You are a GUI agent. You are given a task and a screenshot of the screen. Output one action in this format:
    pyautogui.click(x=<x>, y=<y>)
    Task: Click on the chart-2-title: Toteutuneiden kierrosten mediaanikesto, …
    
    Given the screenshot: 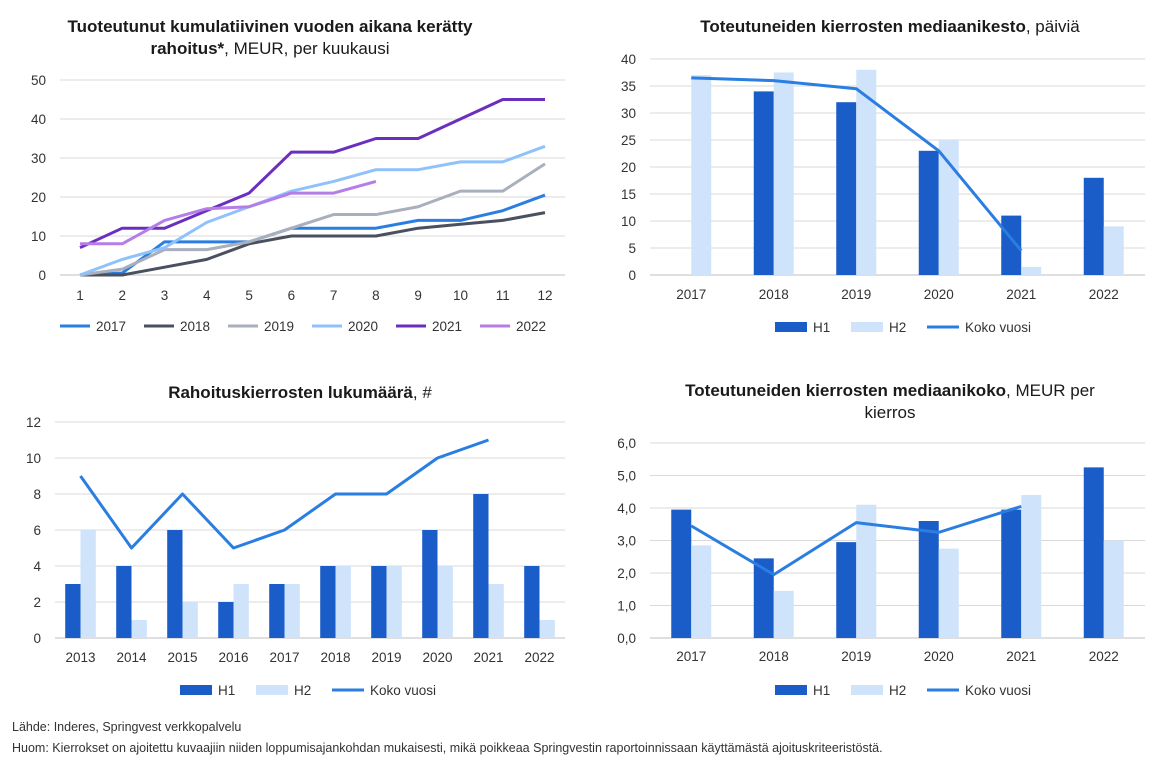 What is the action you would take?
    pyautogui.click(x=890, y=26)
    